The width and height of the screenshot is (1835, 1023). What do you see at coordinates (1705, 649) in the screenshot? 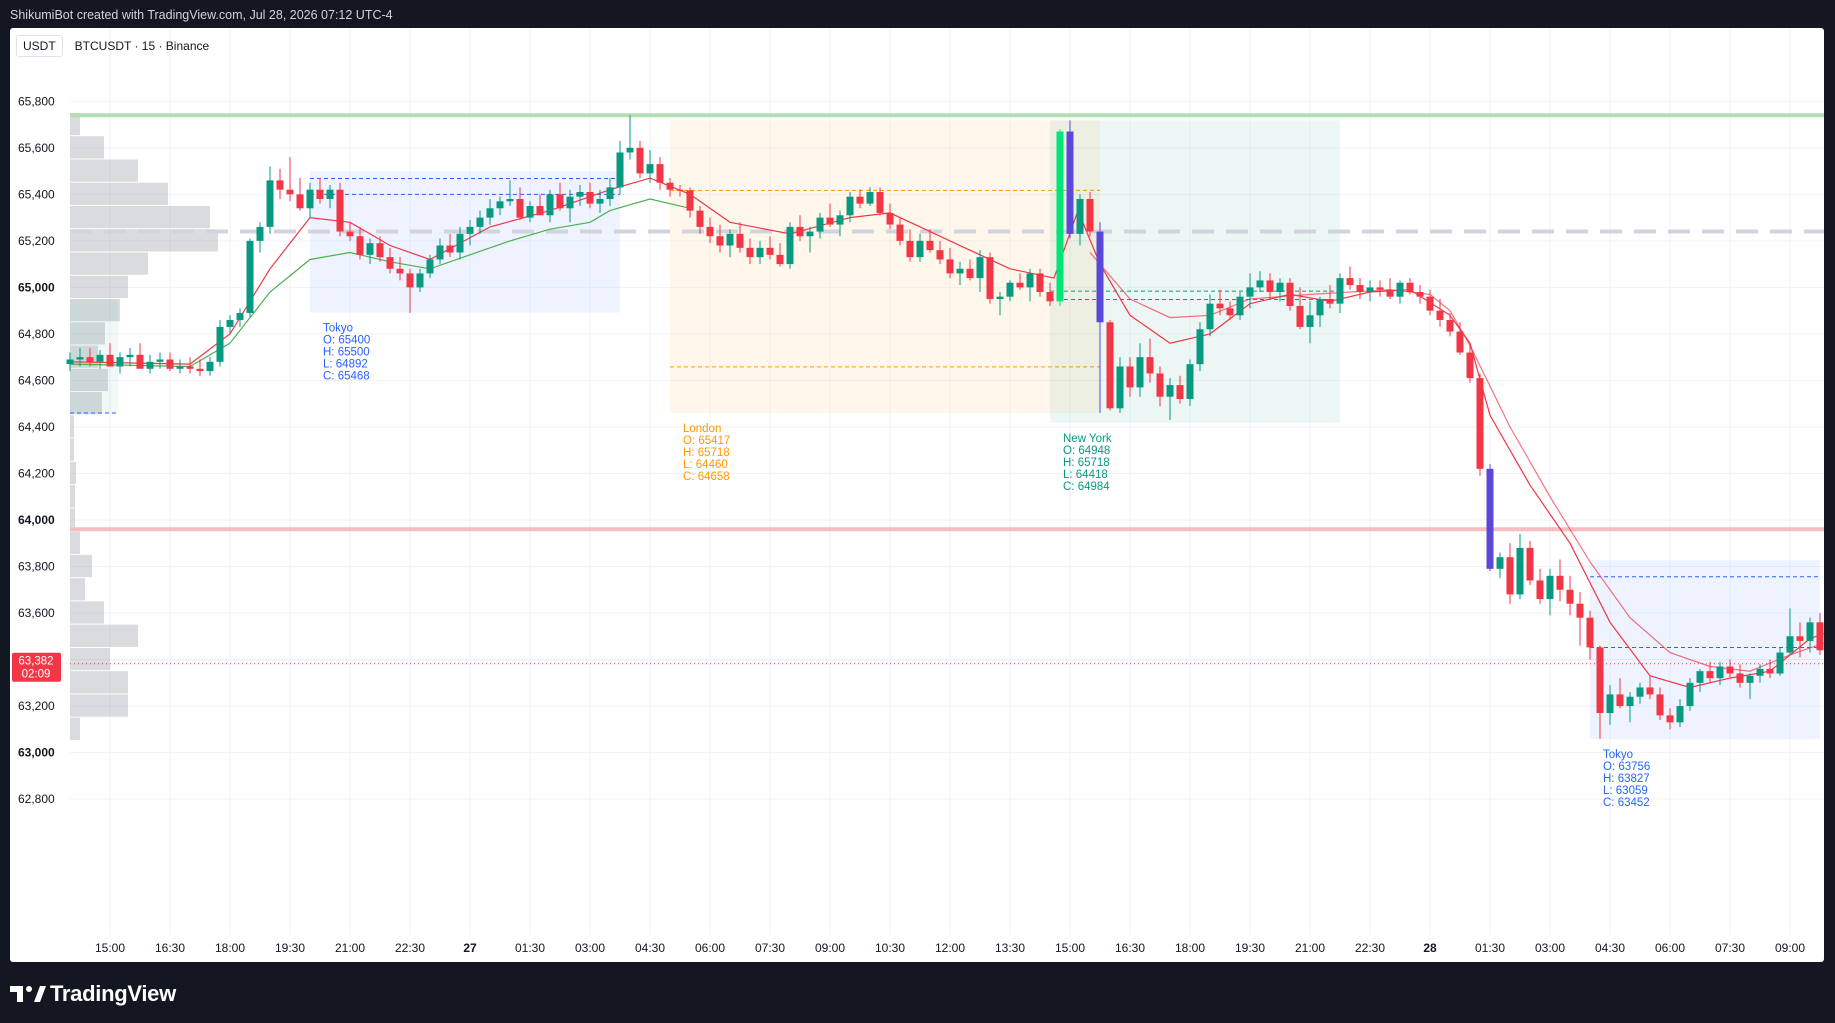
I see `session-box` at bounding box center [1705, 649].